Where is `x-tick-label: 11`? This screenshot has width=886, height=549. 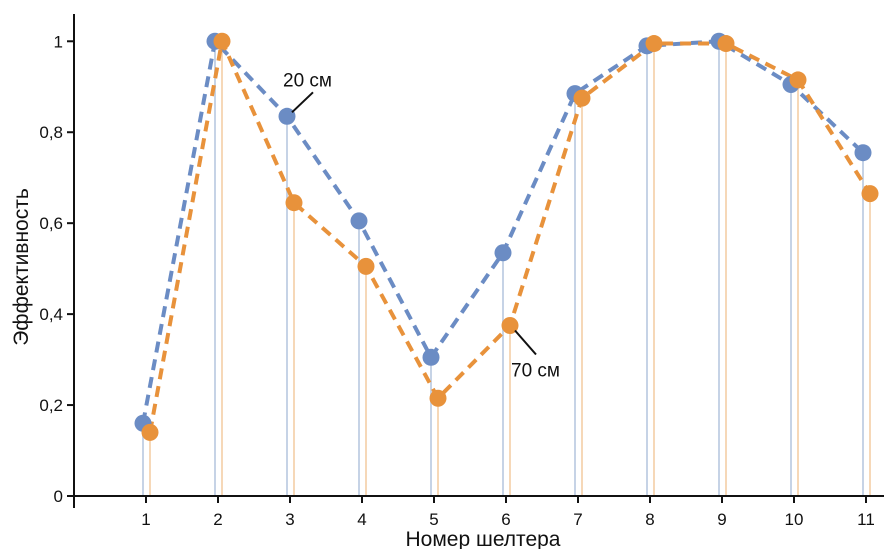 x-tick-label: 11 is located at coordinates (866, 519).